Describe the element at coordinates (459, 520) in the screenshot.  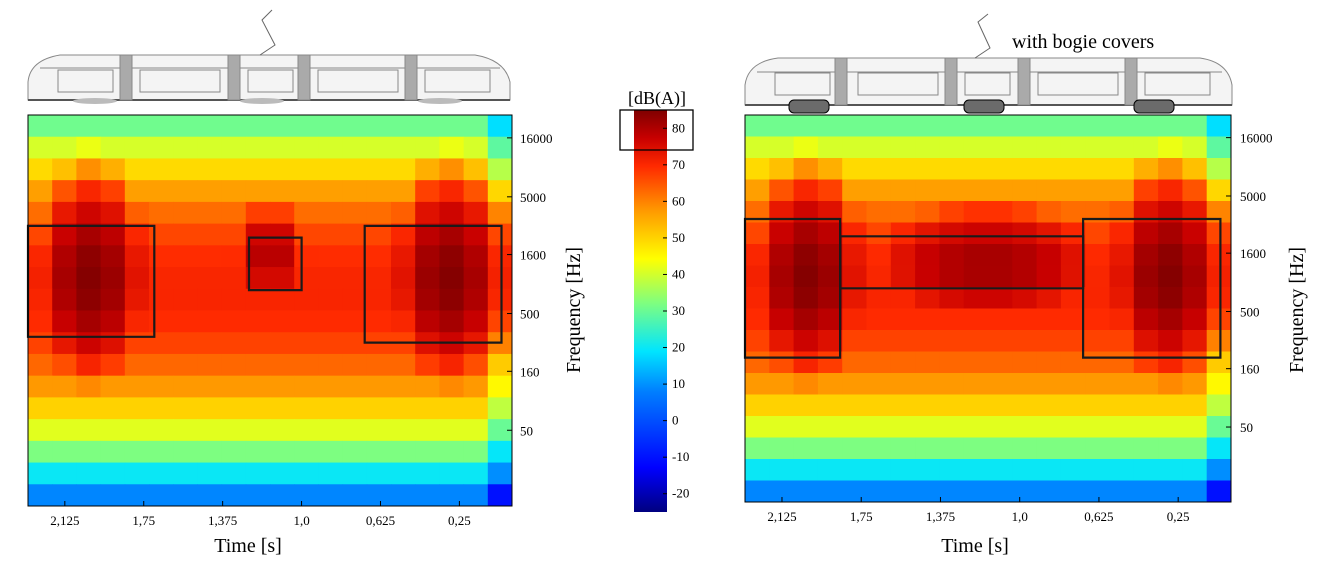
I see `x-tick-label: 0,25` at that location.